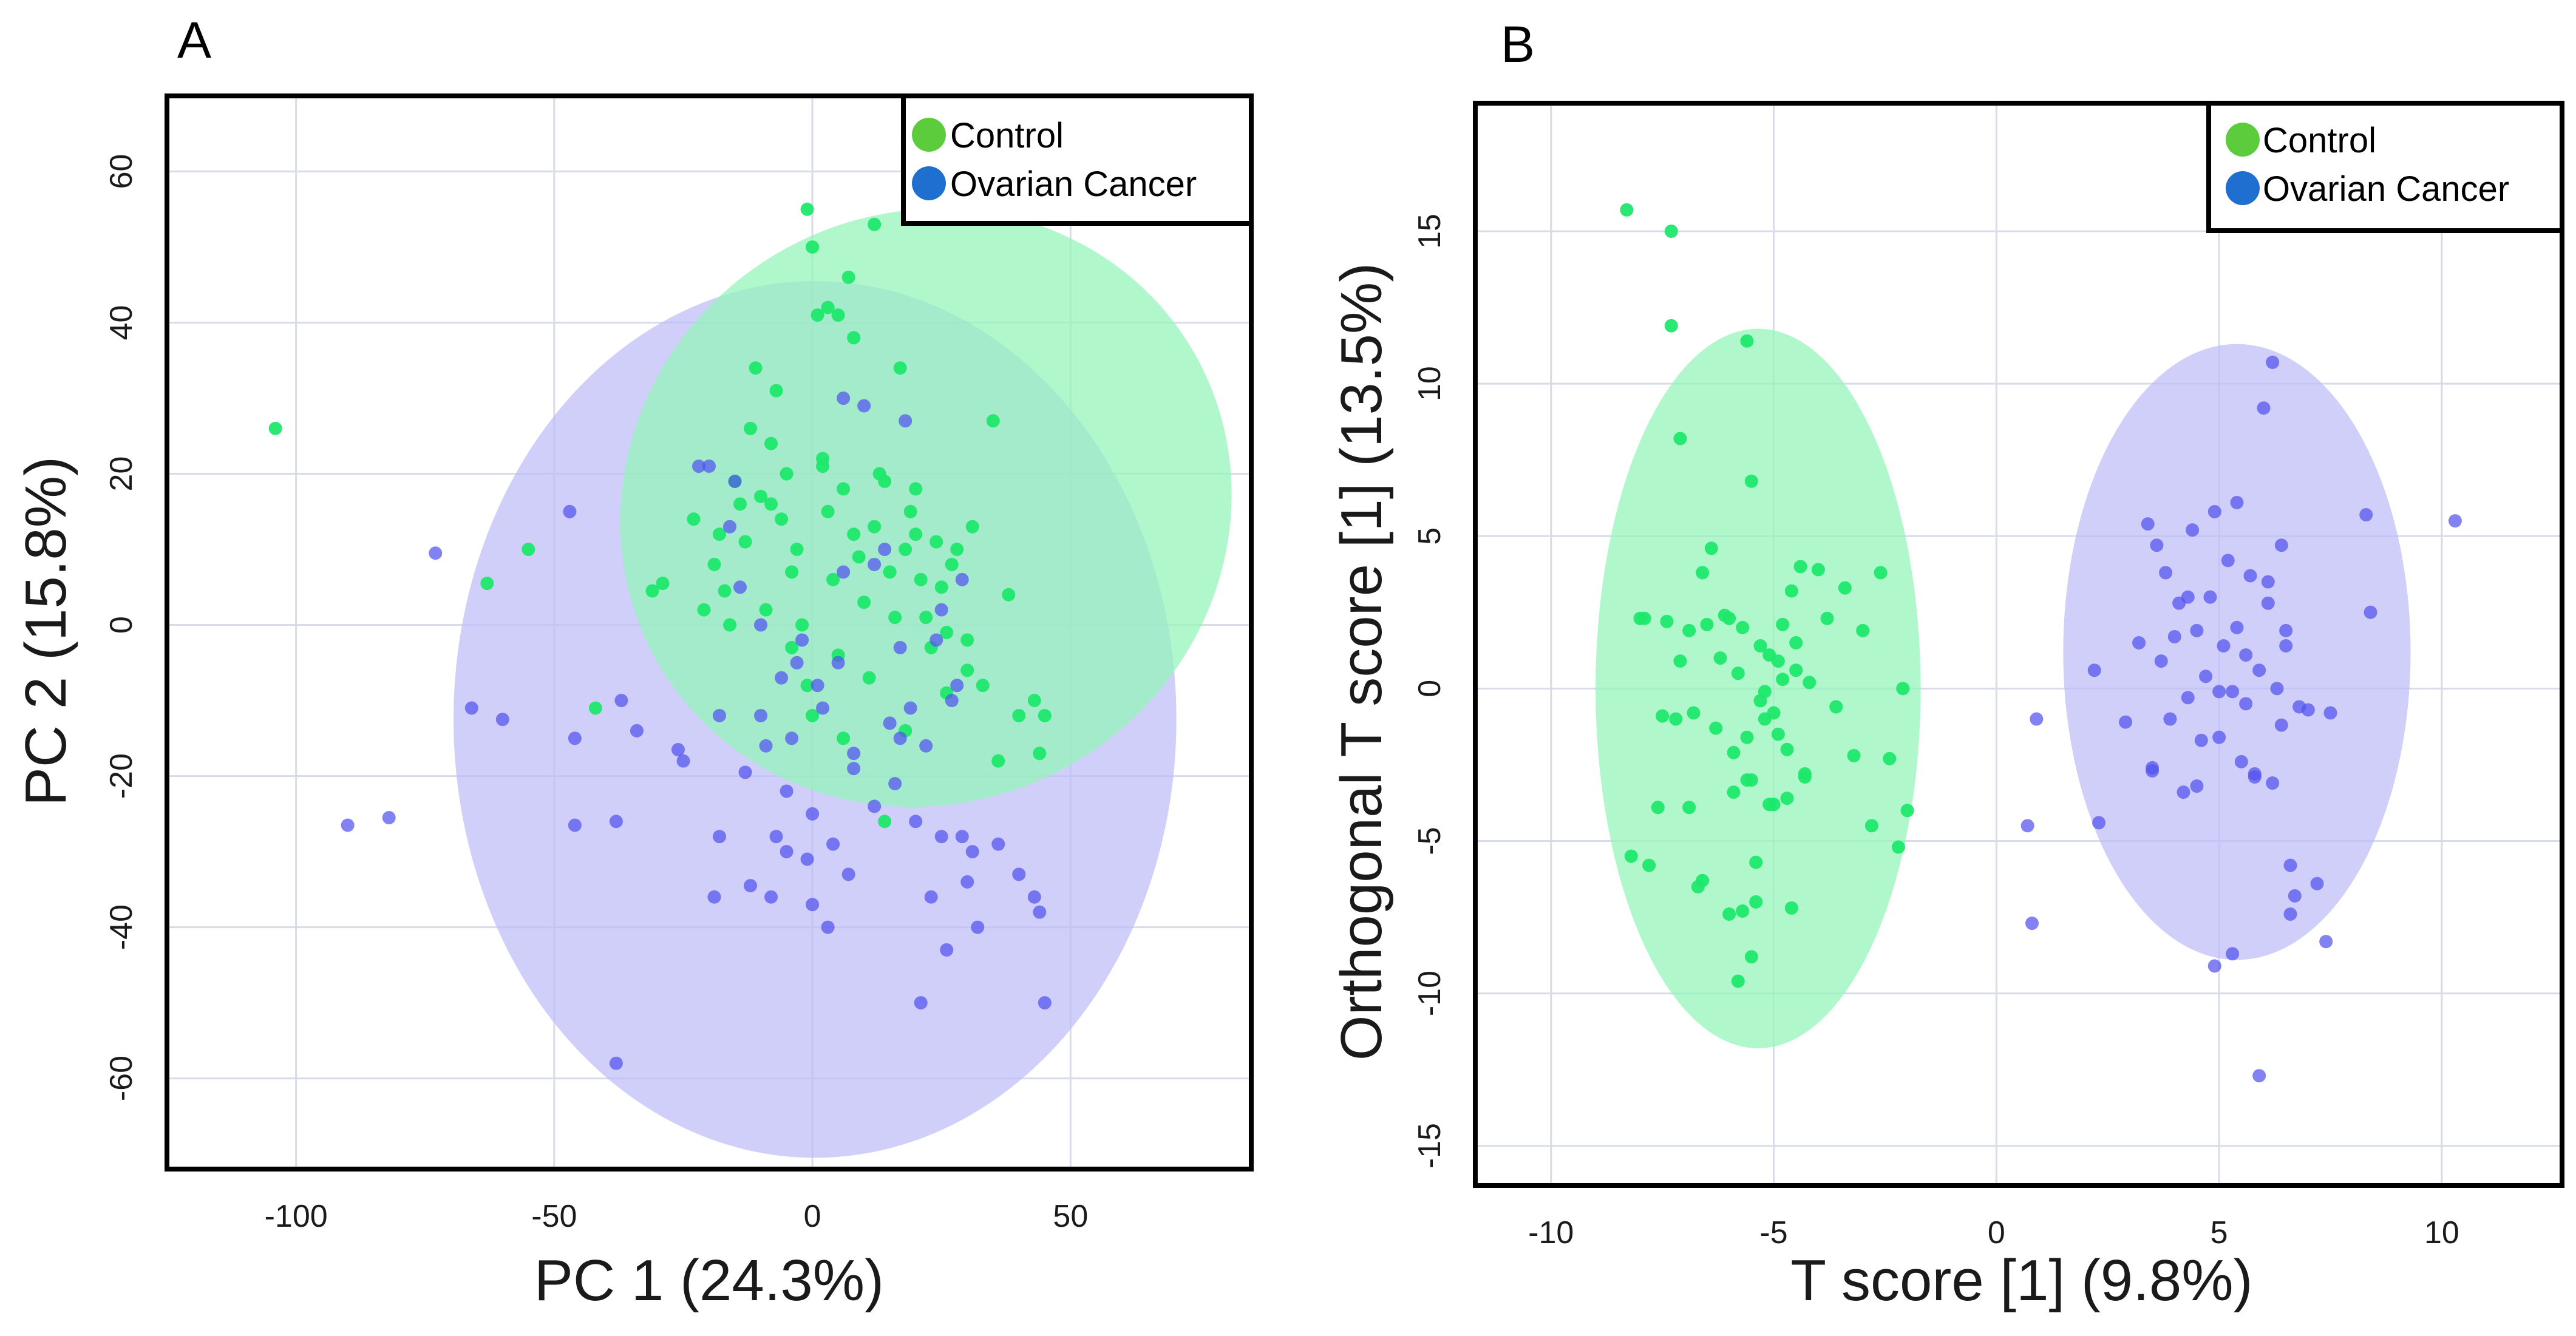  What do you see at coordinates (121, 1078) in the screenshot?
I see `y-tick-label-a-0: -60` at bounding box center [121, 1078].